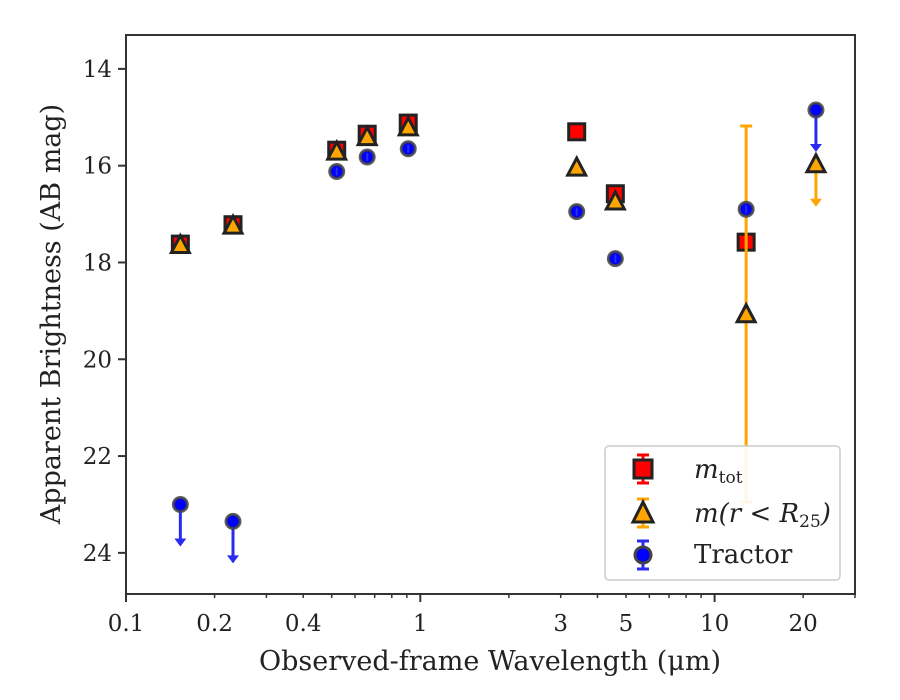 The height and width of the screenshot is (700, 900). I want to click on y-tick-label: 20, so click(97, 360).